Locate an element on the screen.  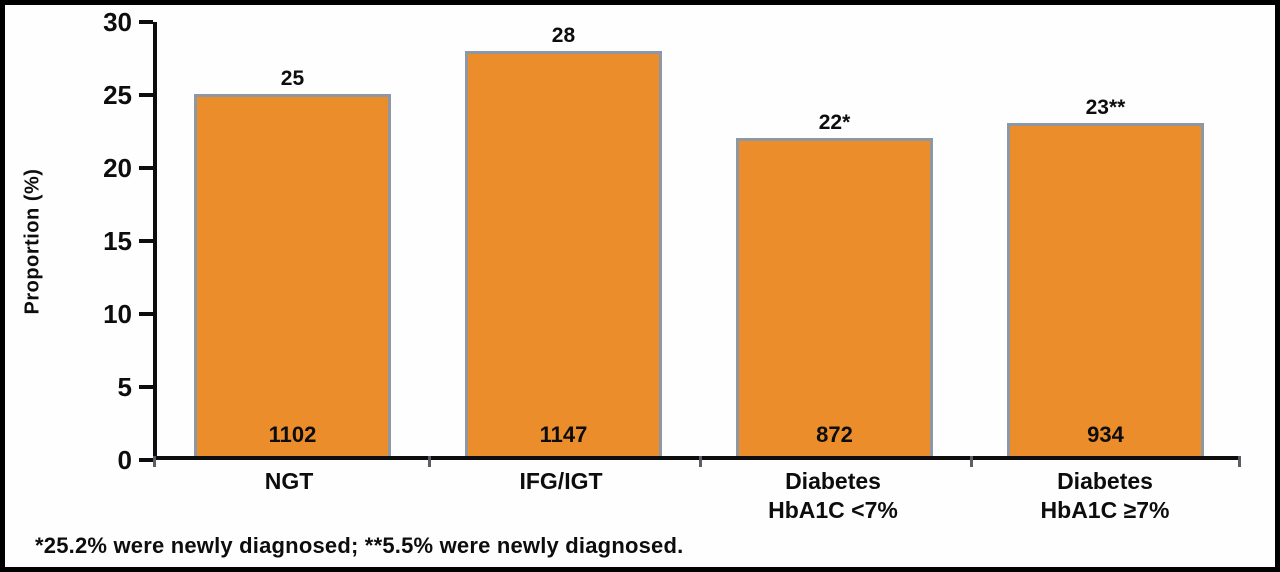
bar-value-label: 22* is located at coordinates (834, 122).